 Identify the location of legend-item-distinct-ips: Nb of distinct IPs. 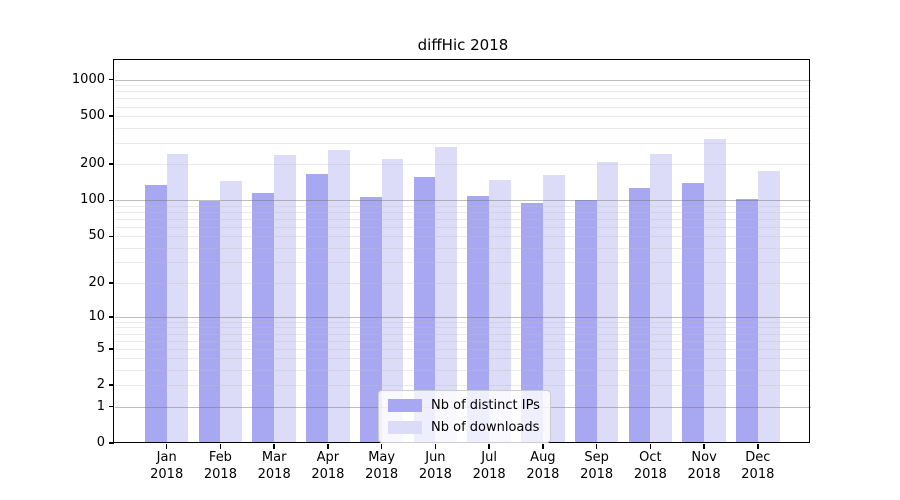
(464, 405).